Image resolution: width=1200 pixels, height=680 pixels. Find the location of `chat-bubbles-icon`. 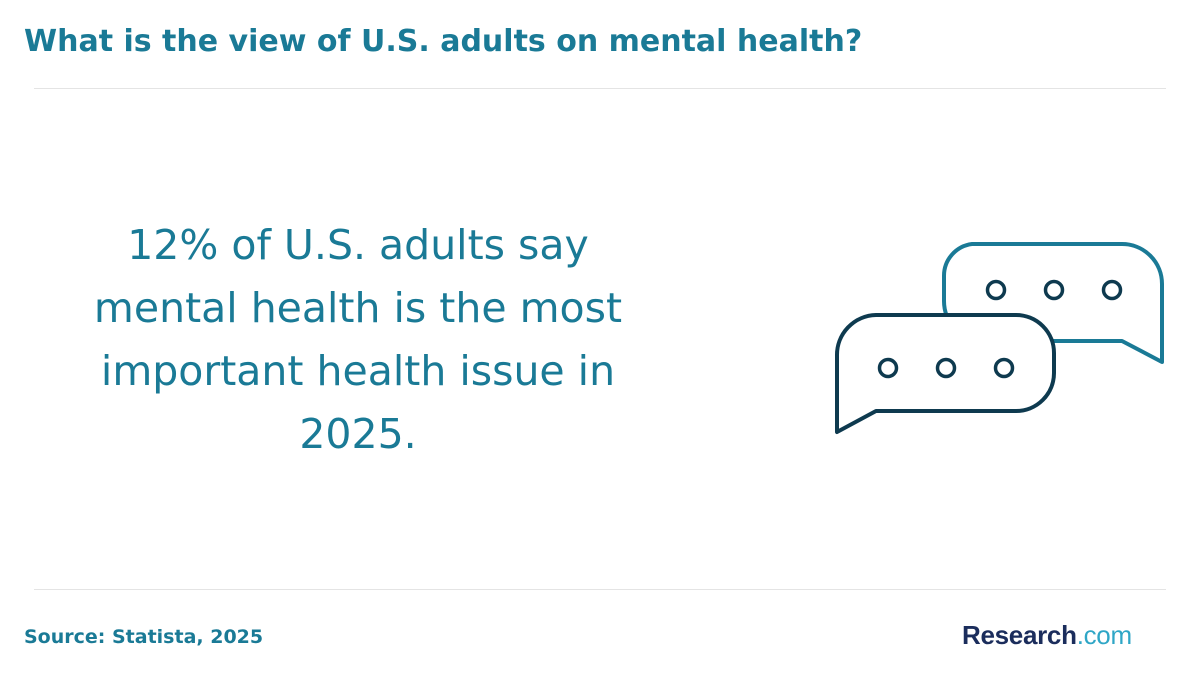

chat-bubbles-icon is located at coordinates (999, 338).